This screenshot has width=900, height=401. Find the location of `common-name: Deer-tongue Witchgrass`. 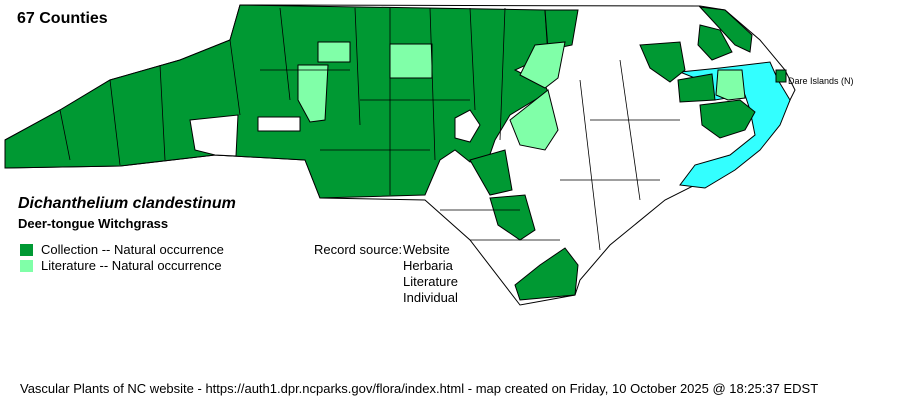

common-name: Deer-tongue Witchgrass is located at coordinates (93, 223).